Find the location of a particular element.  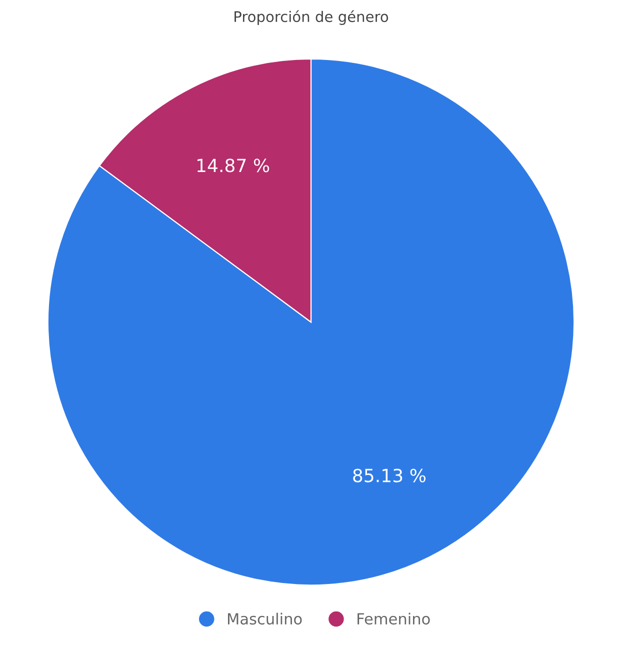

chart-title: Proporción de género is located at coordinates (311, 17).